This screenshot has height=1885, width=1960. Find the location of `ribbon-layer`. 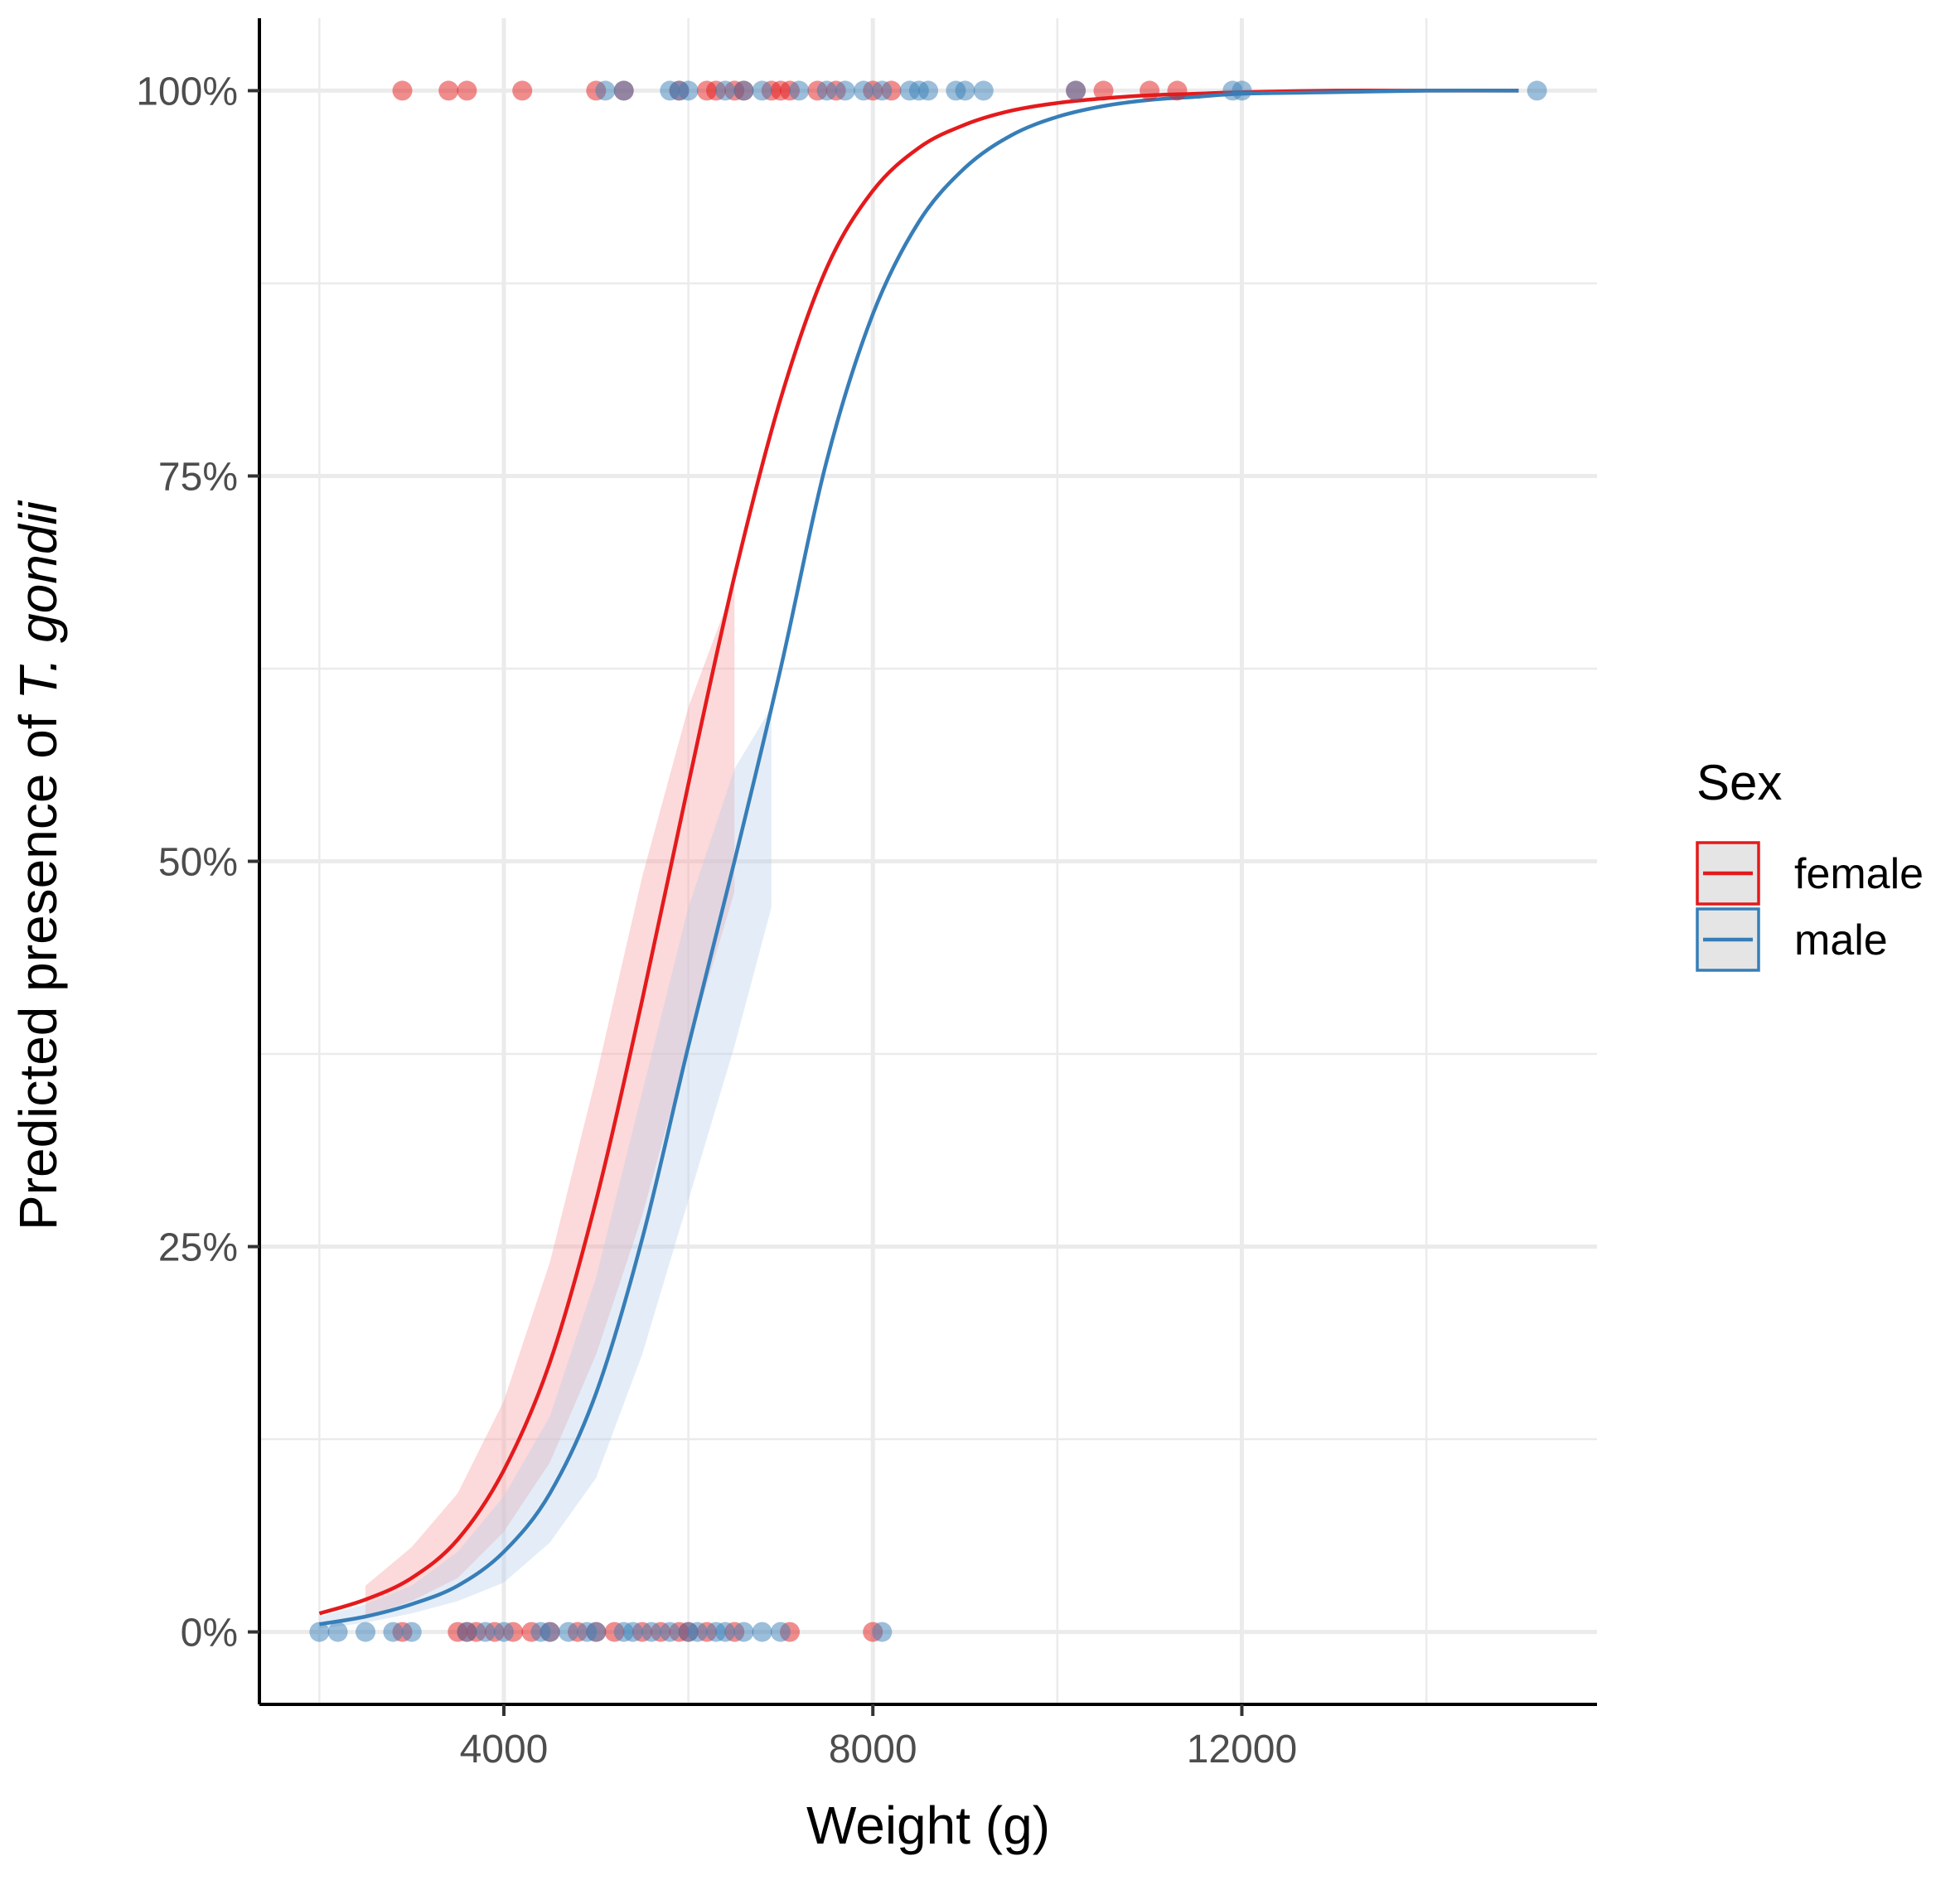

ribbon-layer is located at coordinates (545, 1106).